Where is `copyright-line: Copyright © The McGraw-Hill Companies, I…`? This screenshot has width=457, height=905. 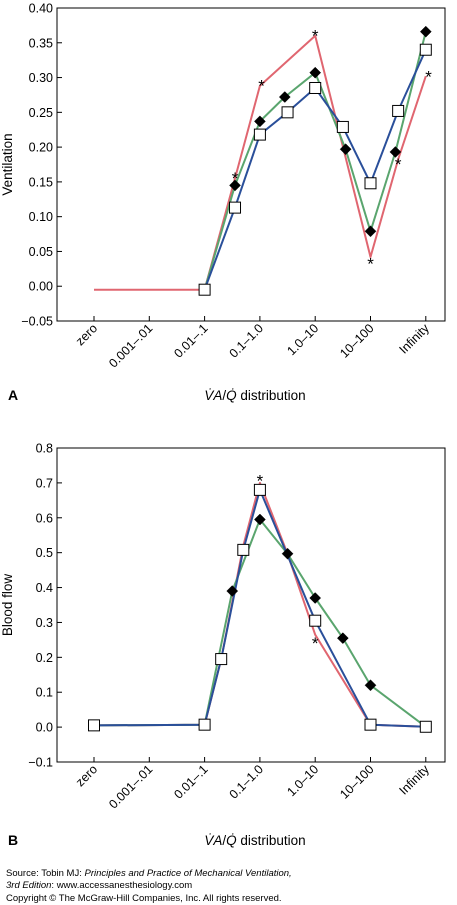 copyright-line: Copyright © The McGraw-Hill Companies, I… is located at coordinates (144, 899).